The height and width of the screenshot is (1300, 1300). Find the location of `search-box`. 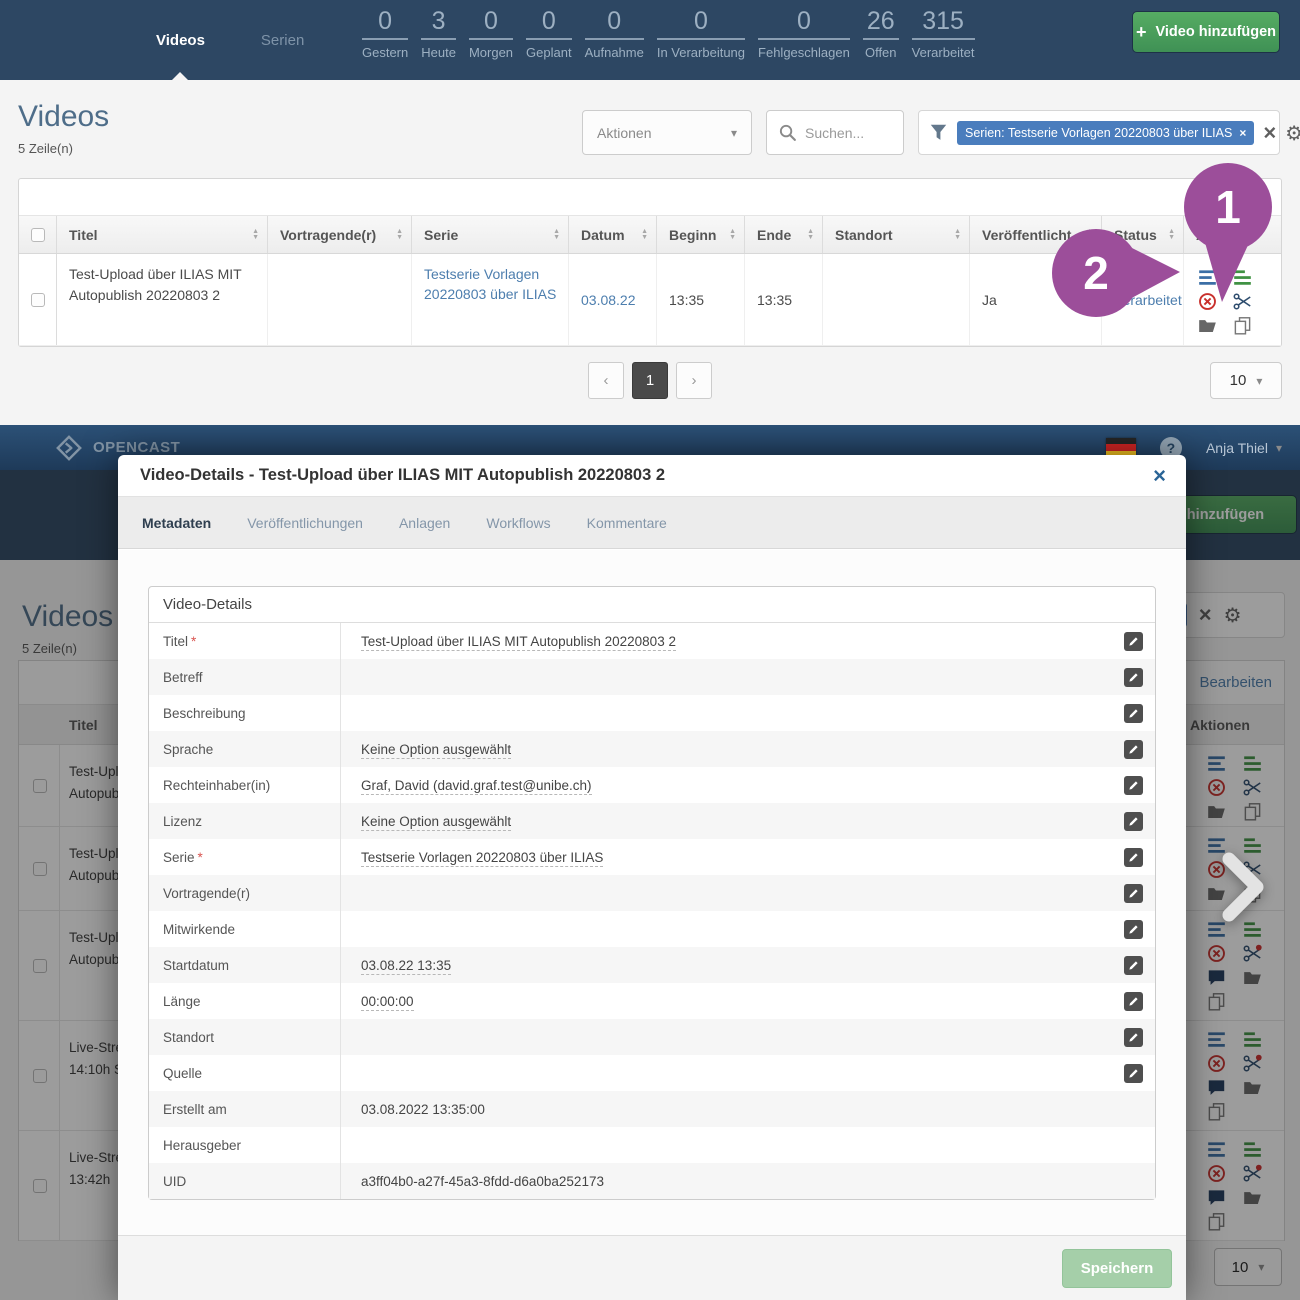

search-box is located at coordinates (835, 132).